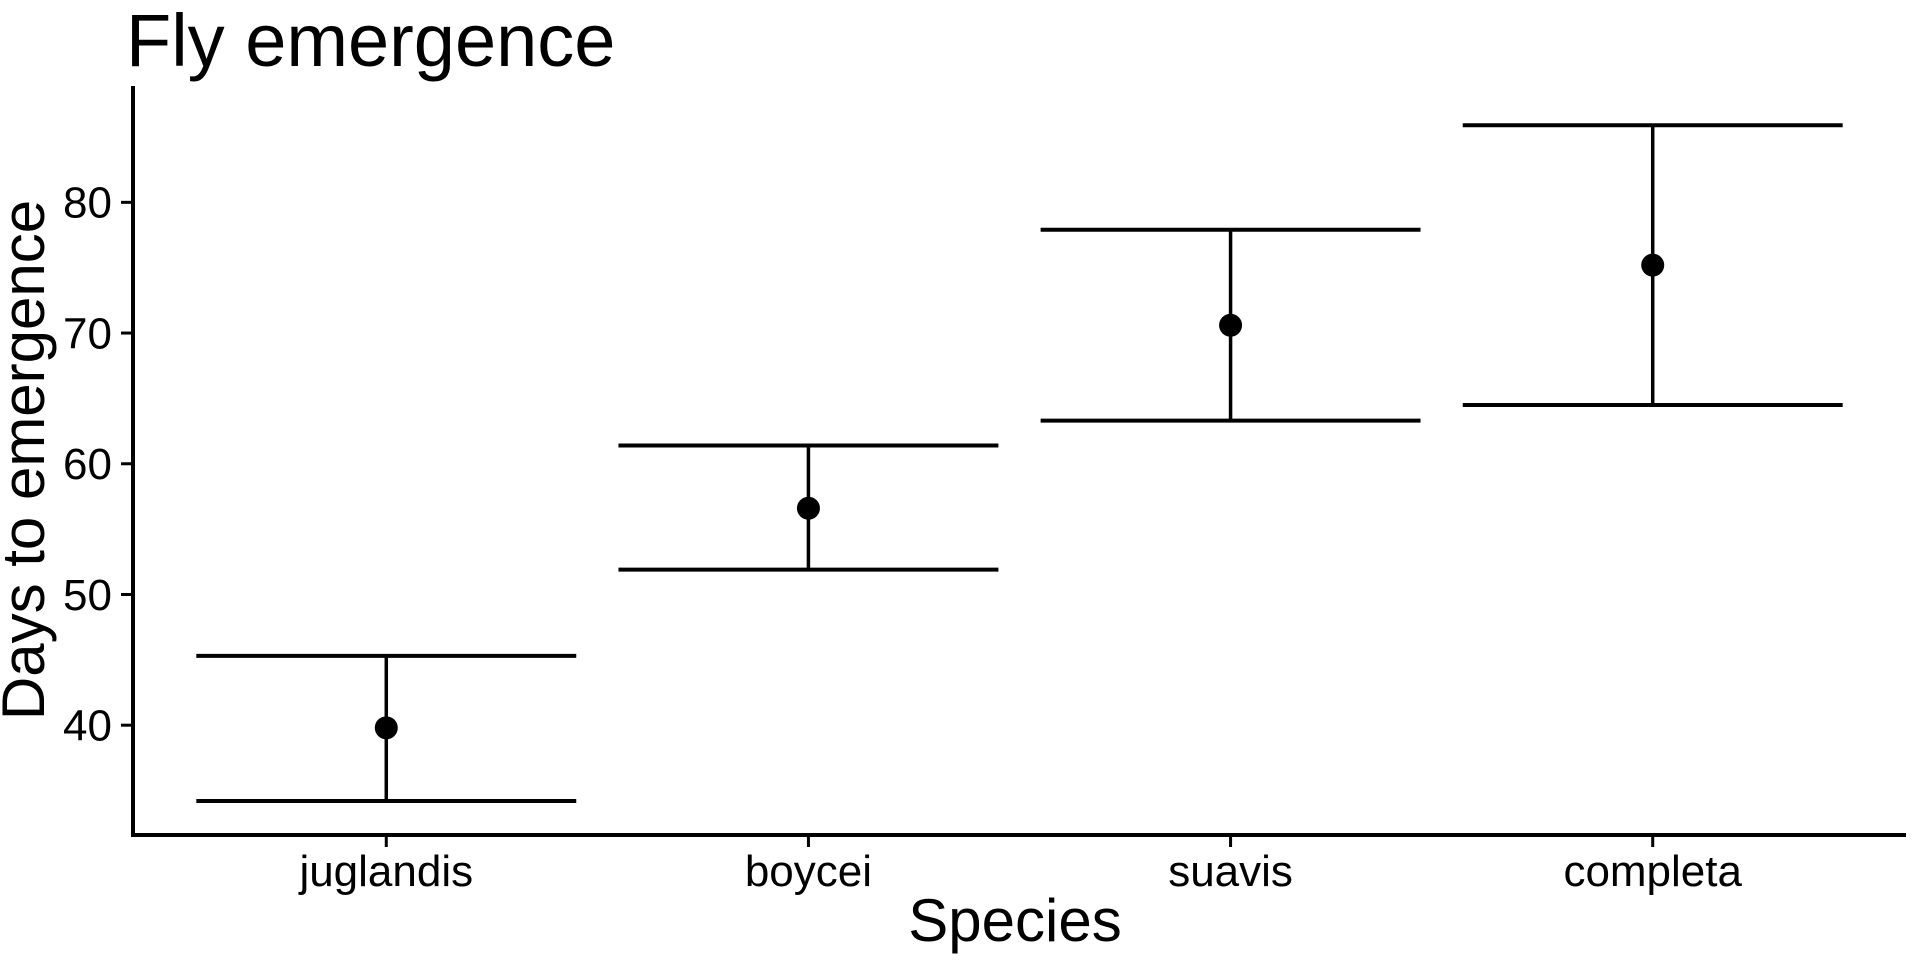 This screenshot has width=1920, height=960. I want to click on y-tick-label: 40, so click(87, 726).